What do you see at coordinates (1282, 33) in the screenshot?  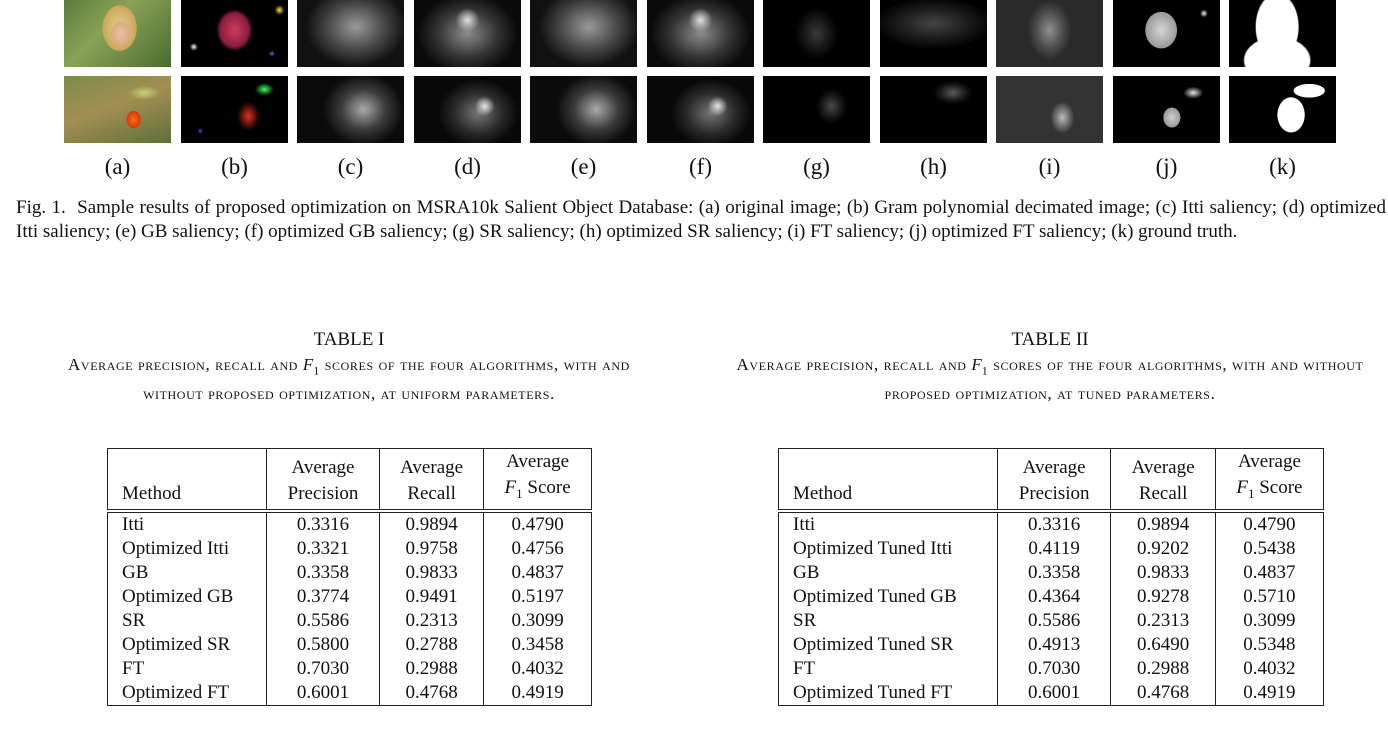 I see `thumb-k-woman-ground-truth` at bounding box center [1282, 33].